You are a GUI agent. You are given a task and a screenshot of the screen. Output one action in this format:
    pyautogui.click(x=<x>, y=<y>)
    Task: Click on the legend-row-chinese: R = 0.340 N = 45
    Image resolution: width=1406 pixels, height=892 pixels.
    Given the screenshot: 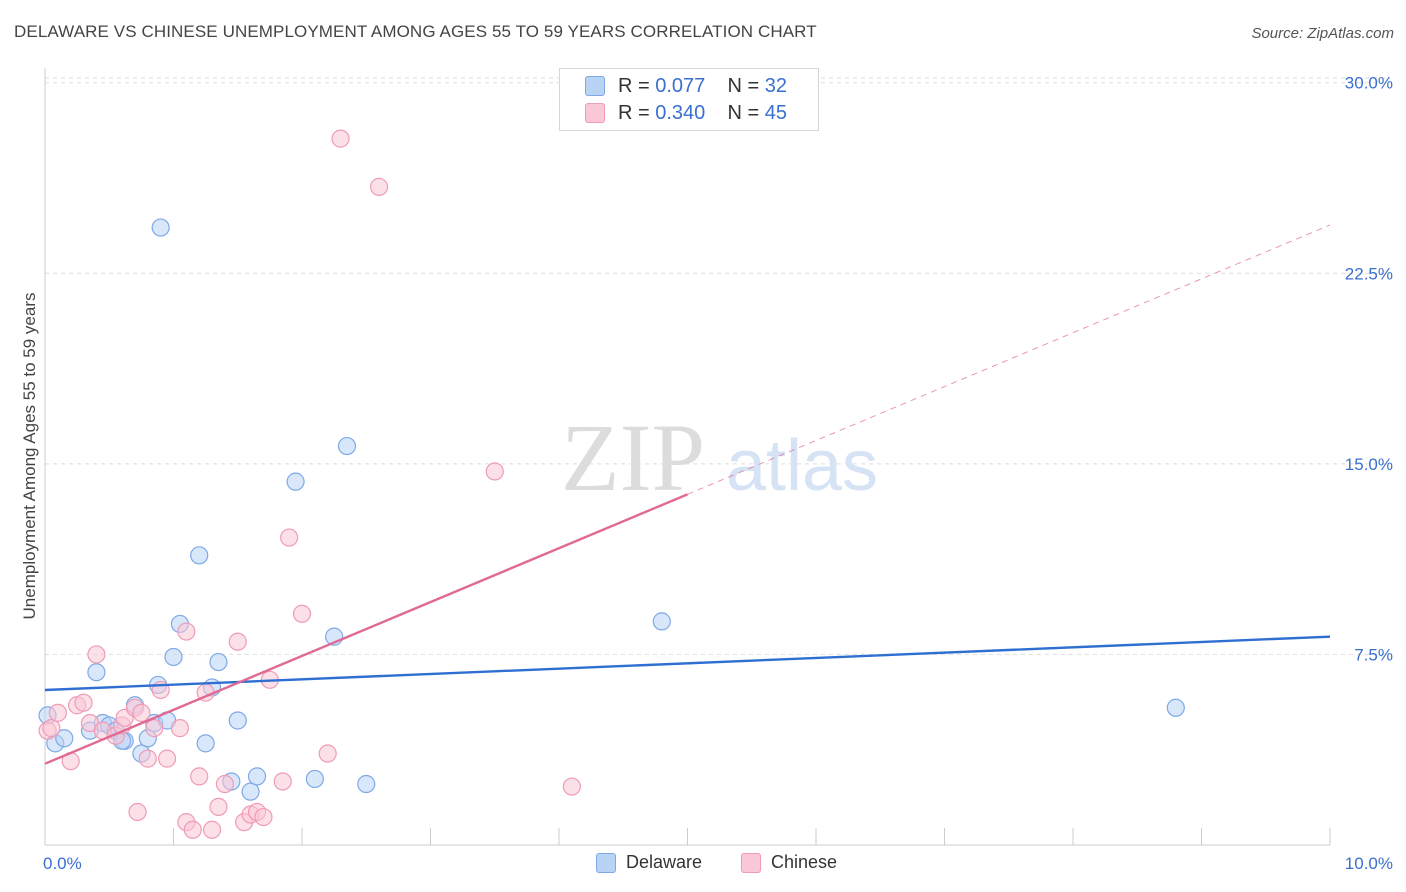 What is the action you would take?
    pyautogui.click(x=686, y=113)
    